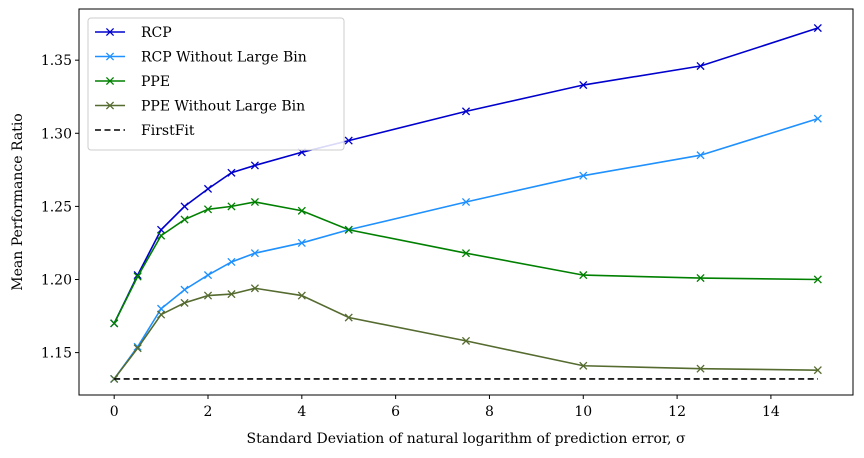 The height and width of the screenshot is (458, 864). Describe the element at coordinates (445, 407) in the screenshot. I see `x-axis: 0 2 4 6 8 10 12 14` at that location.